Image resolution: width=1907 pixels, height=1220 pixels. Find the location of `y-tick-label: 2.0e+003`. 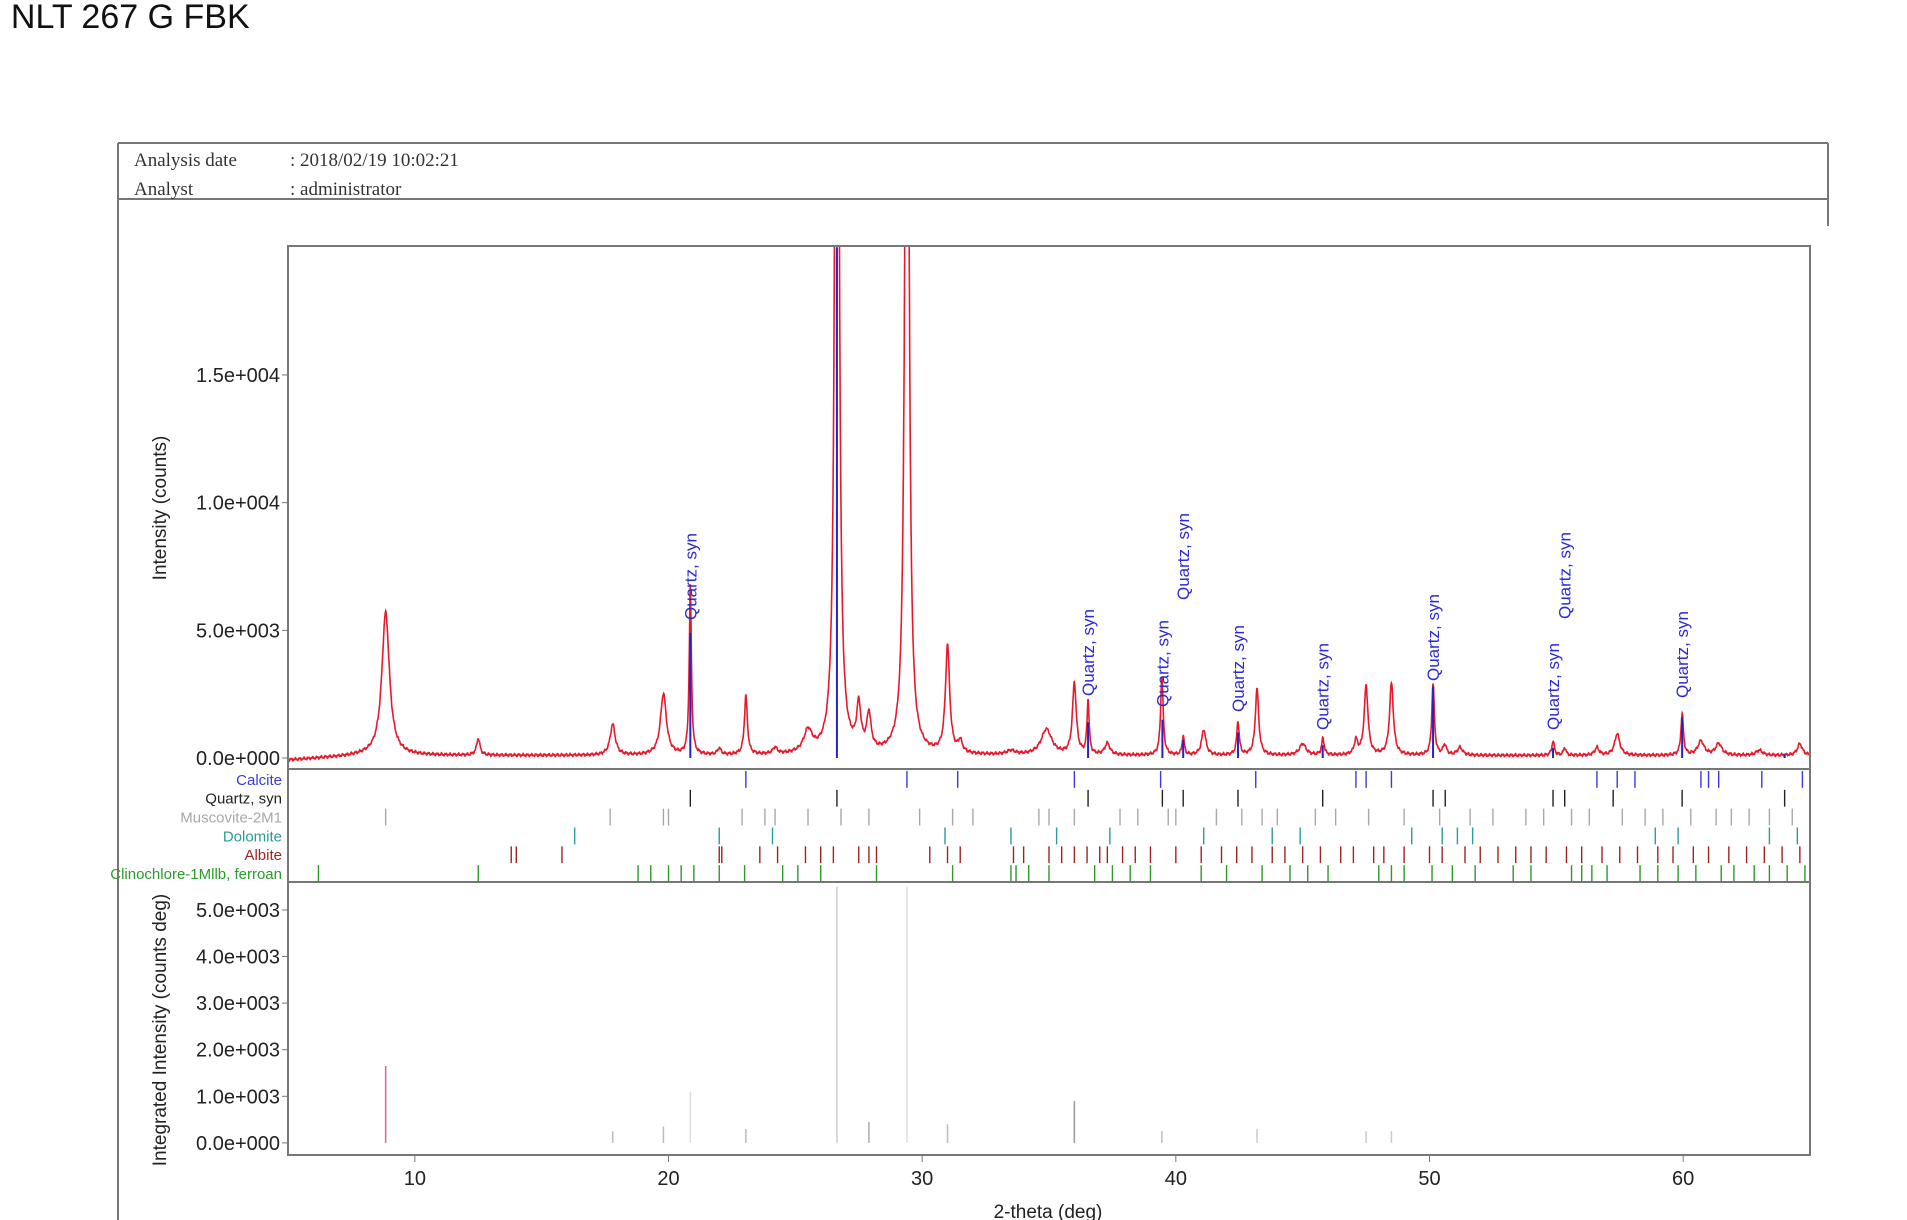

y-tick-label: 2.0e+003 is located at coordinates (238, 1051).